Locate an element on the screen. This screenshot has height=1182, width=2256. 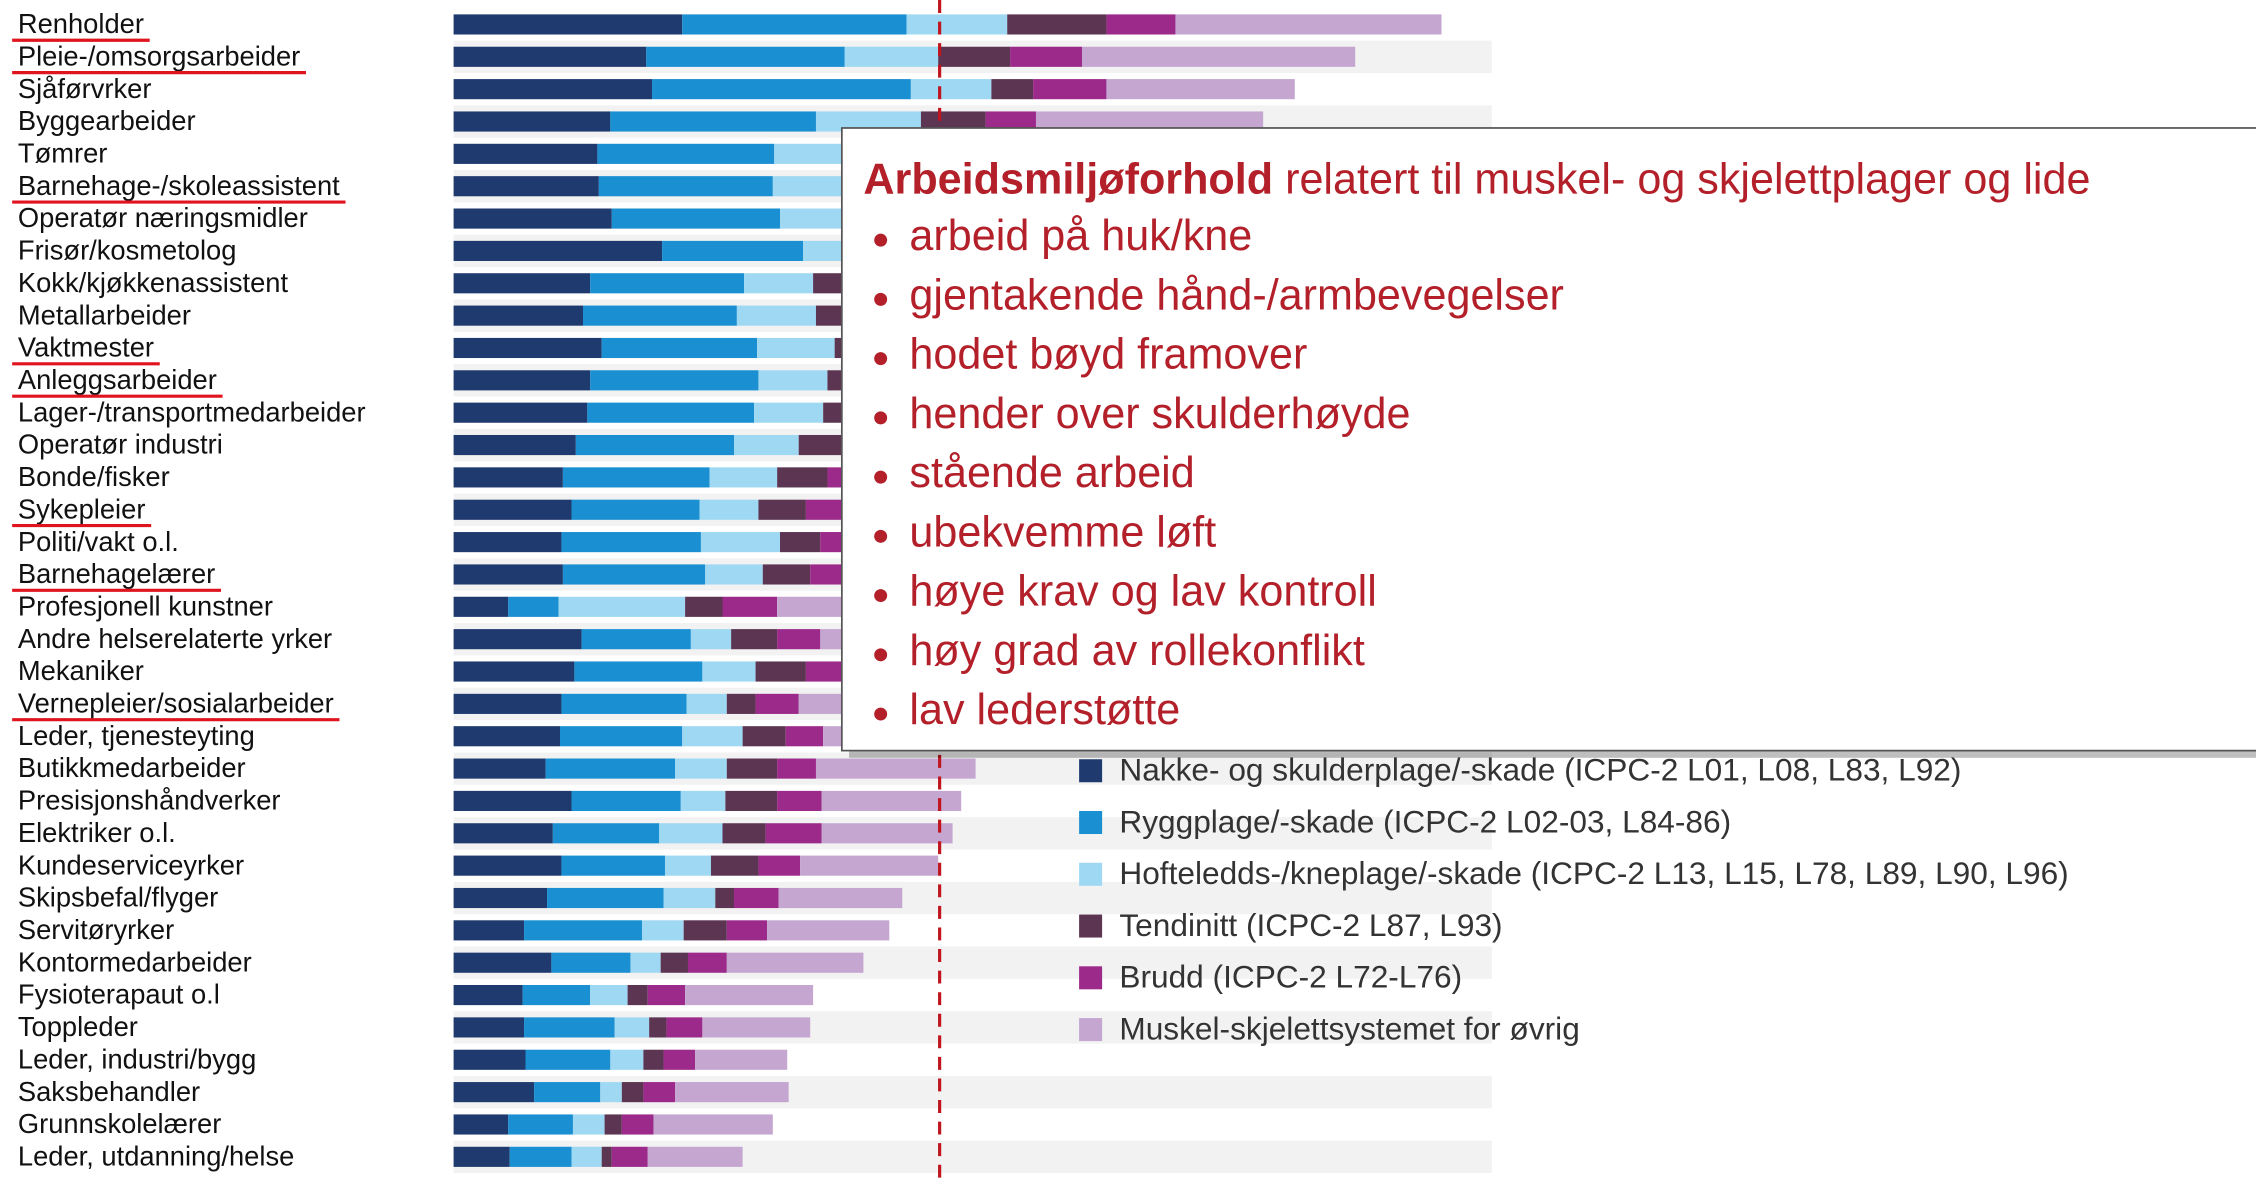
annotation-item: ubekvemme løft is located at coordinates (1062, 532).